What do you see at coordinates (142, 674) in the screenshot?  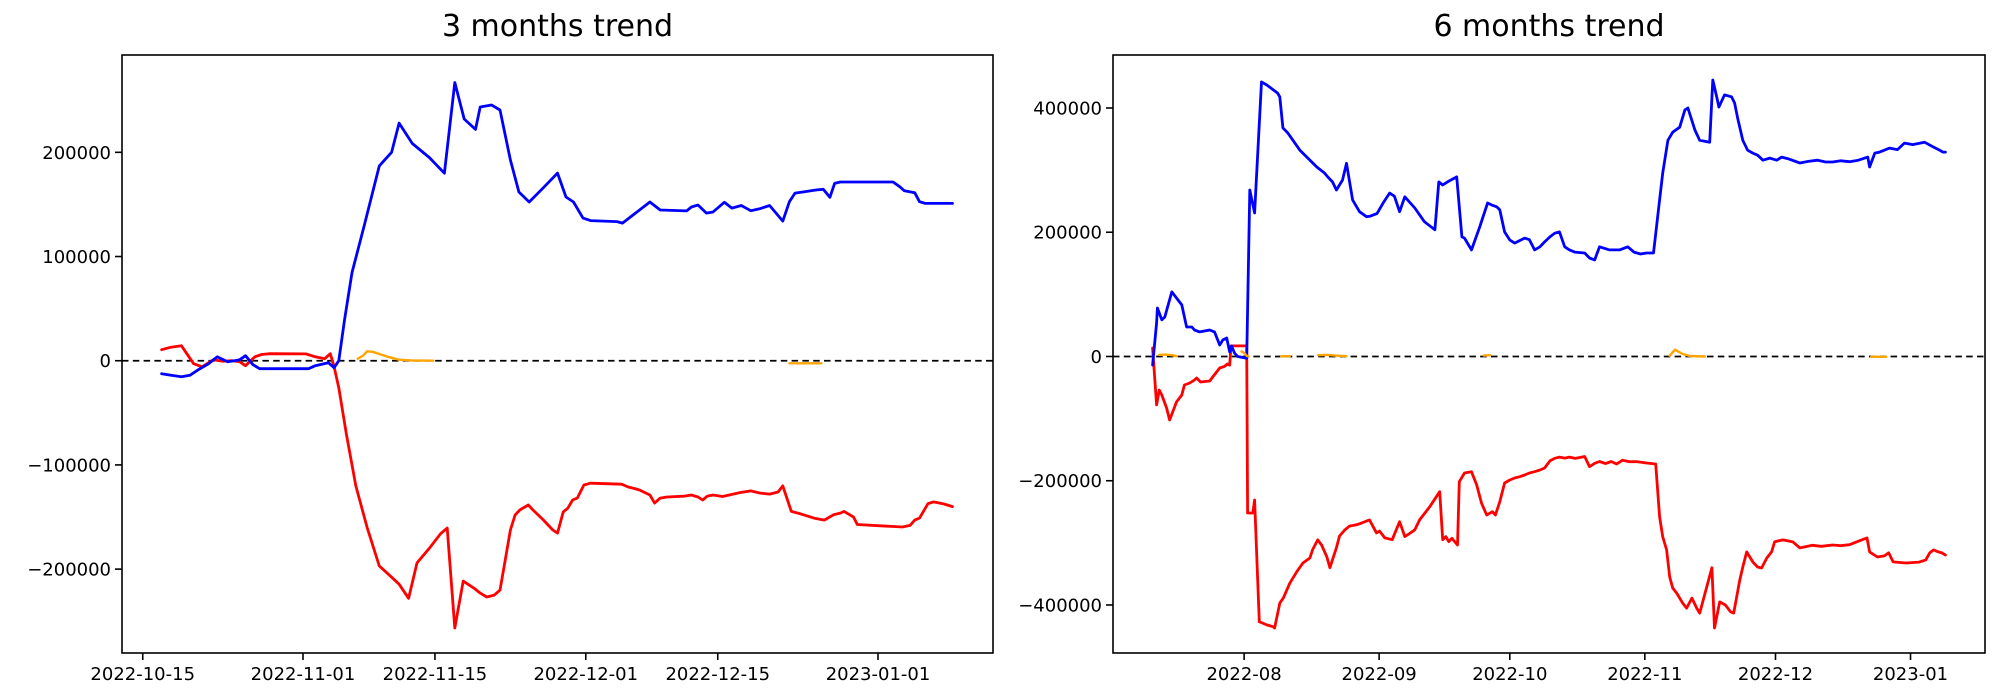 I see `x-tick-label: 2022-10-15` at bounding box center [142, 674].